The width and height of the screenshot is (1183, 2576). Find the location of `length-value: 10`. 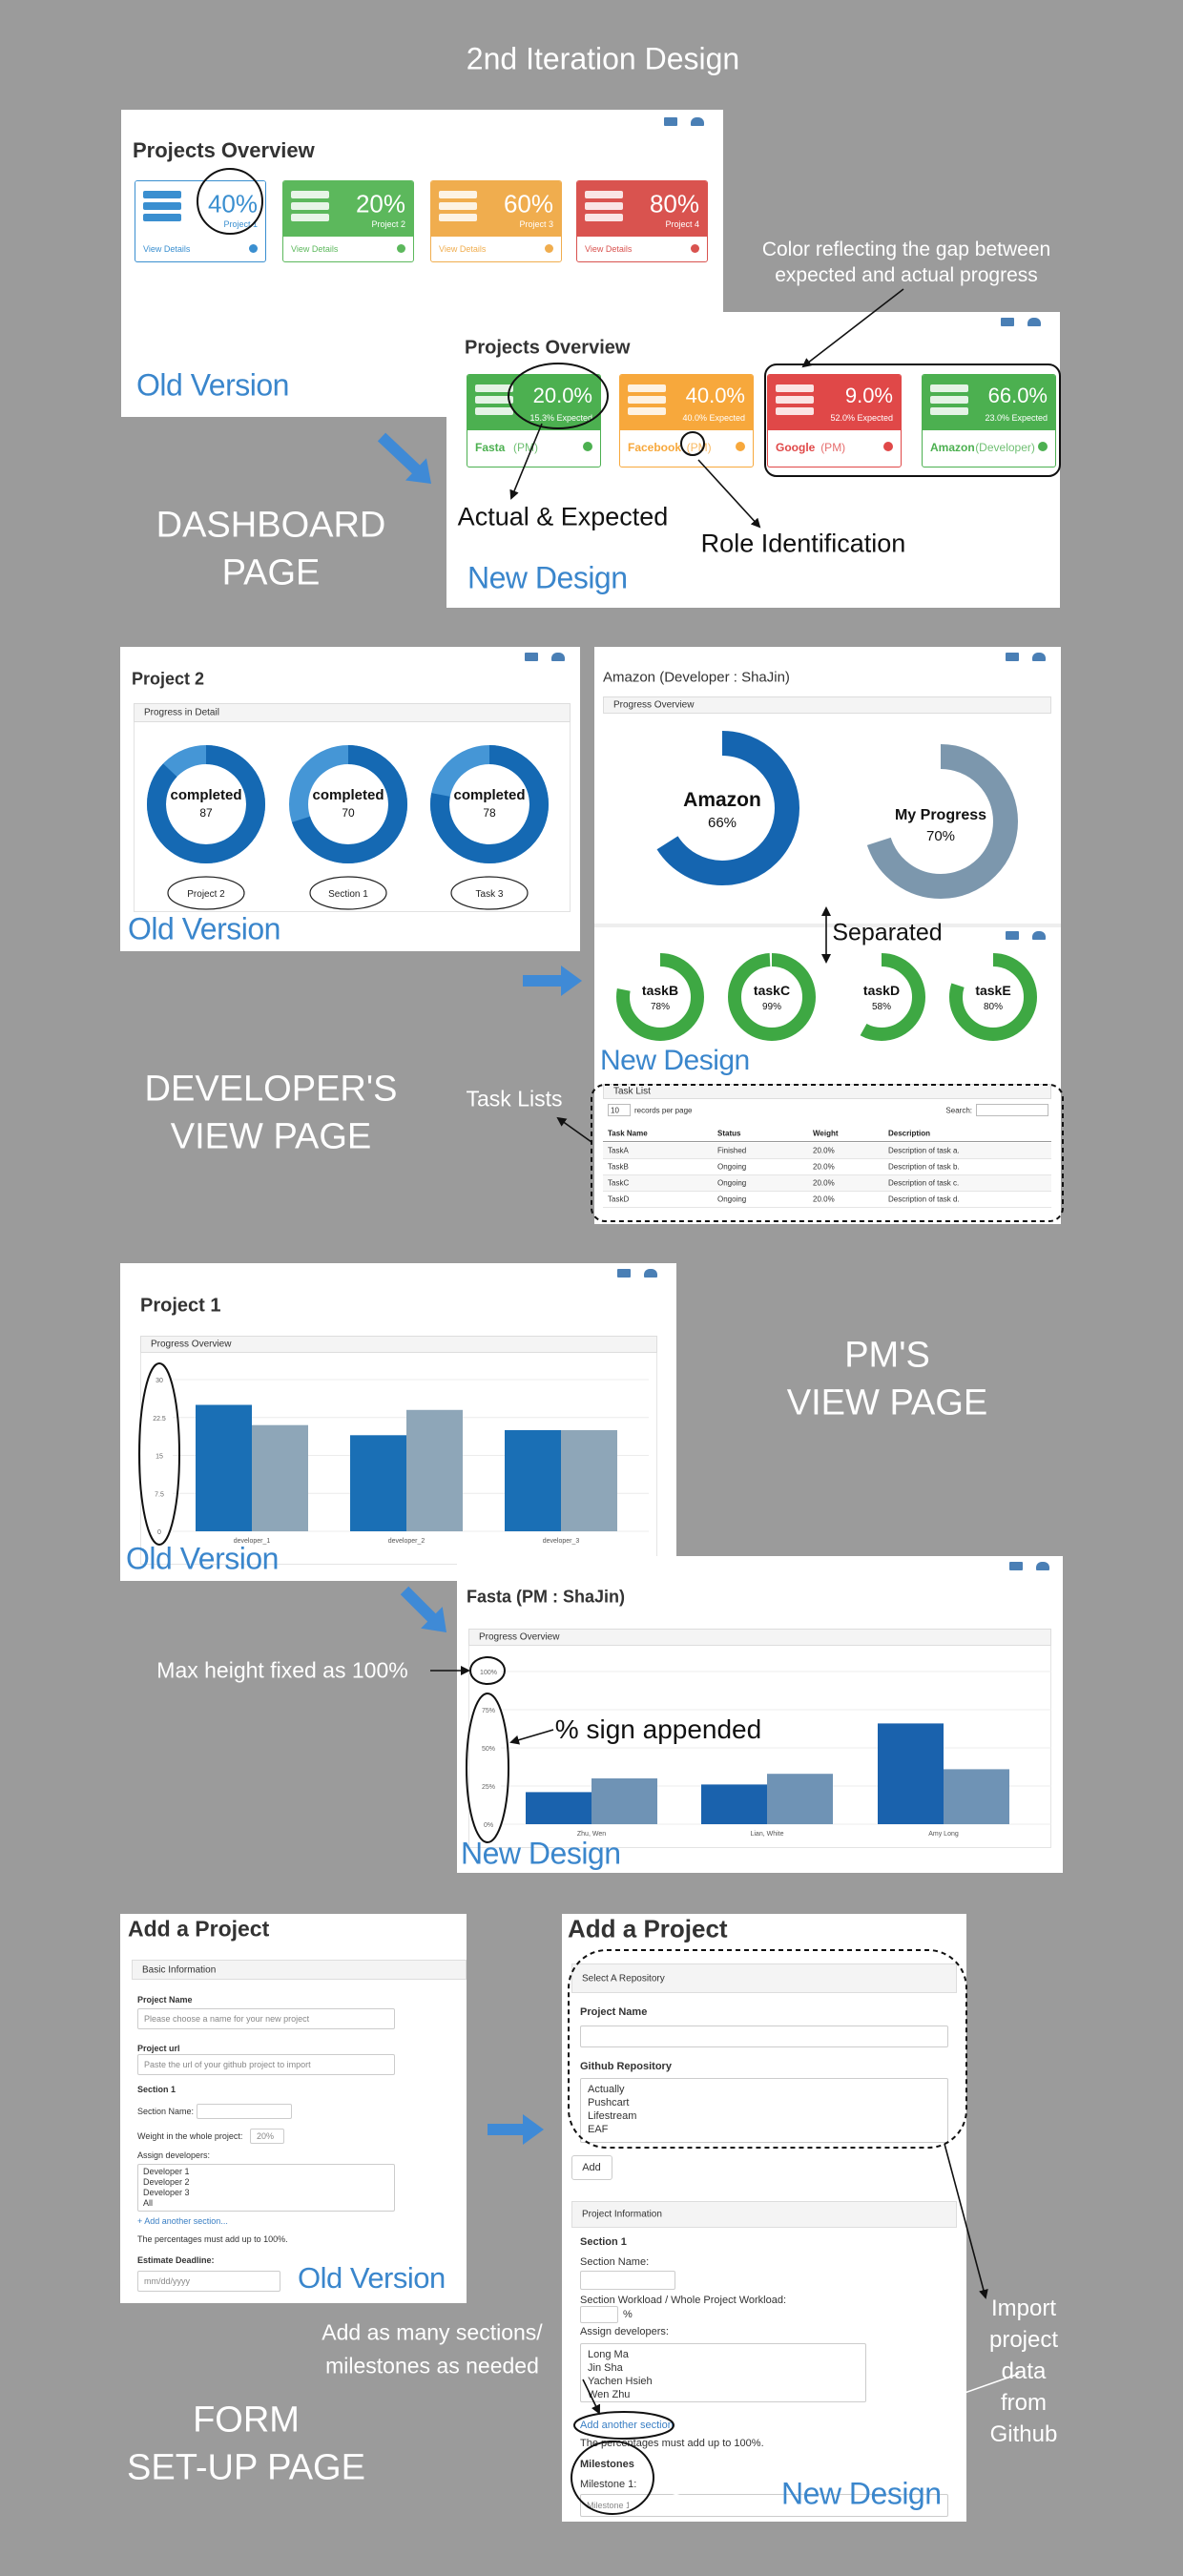

length-value: 10 is located at coordinates (615, 1110).